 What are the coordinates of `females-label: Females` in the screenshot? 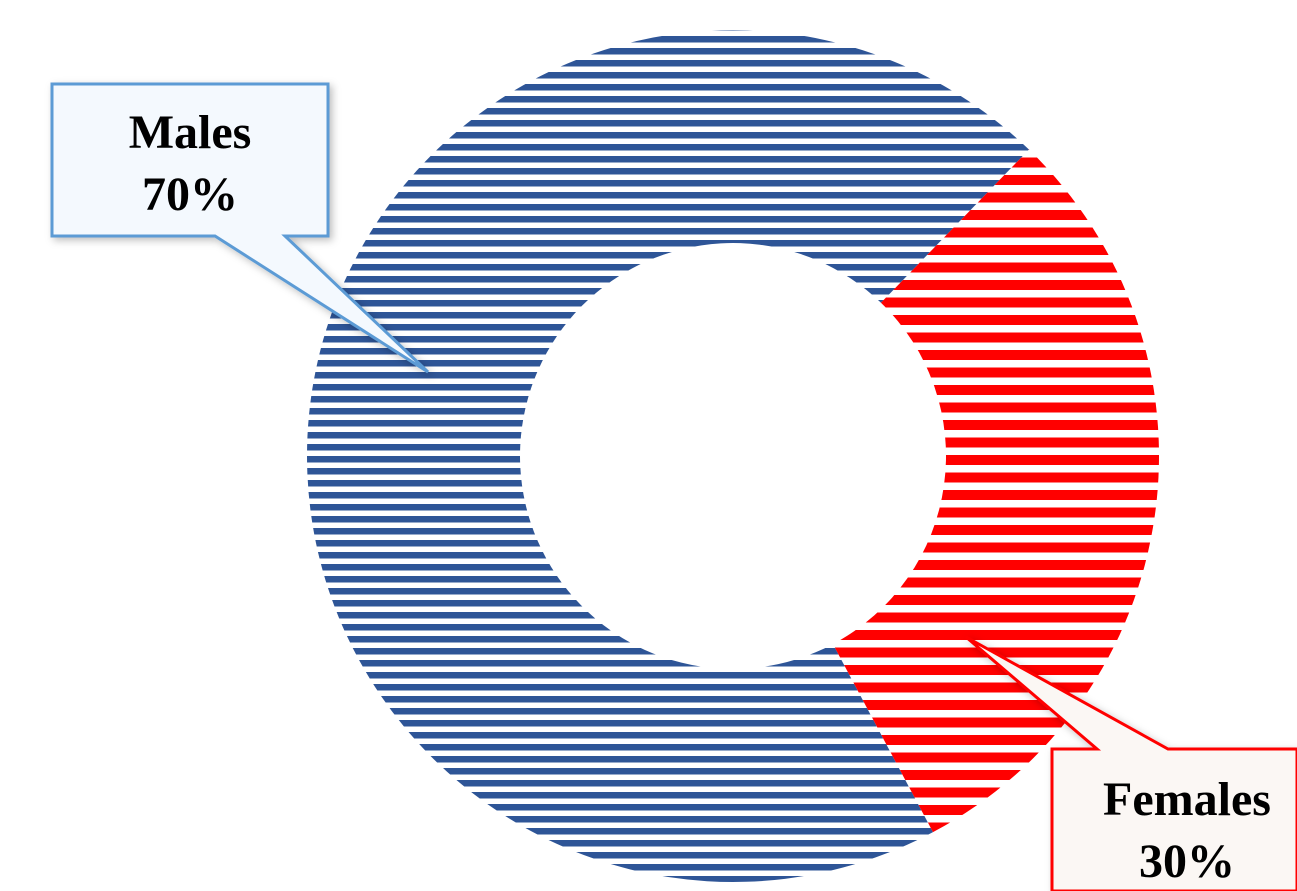 It's located at (1187, 799).